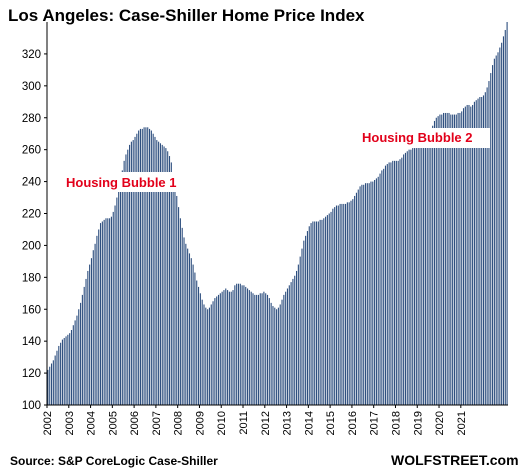 The height and width of the screenshot is (474, 528). I want to click on y-tick-label: 260, so click(31, 151).